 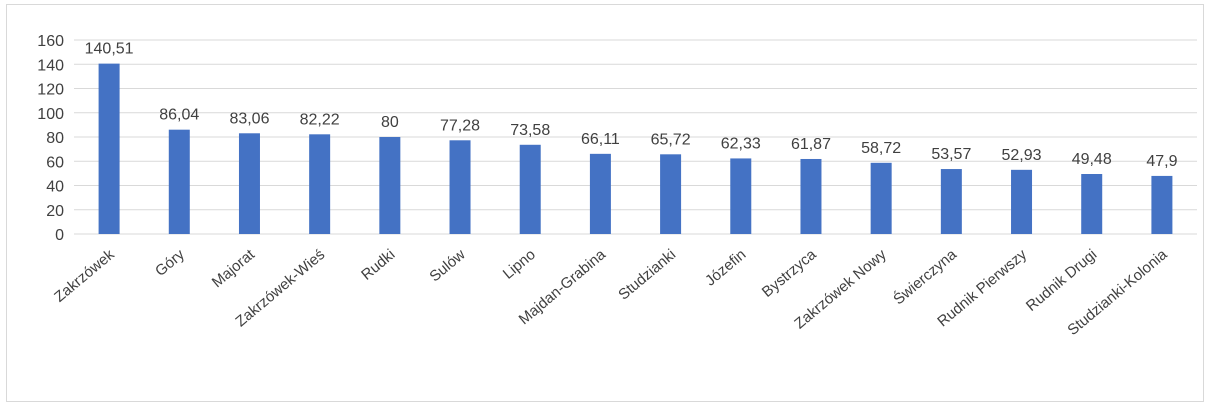 I want to click on x-tick-label: Józefin, so click(x=725, y=268).